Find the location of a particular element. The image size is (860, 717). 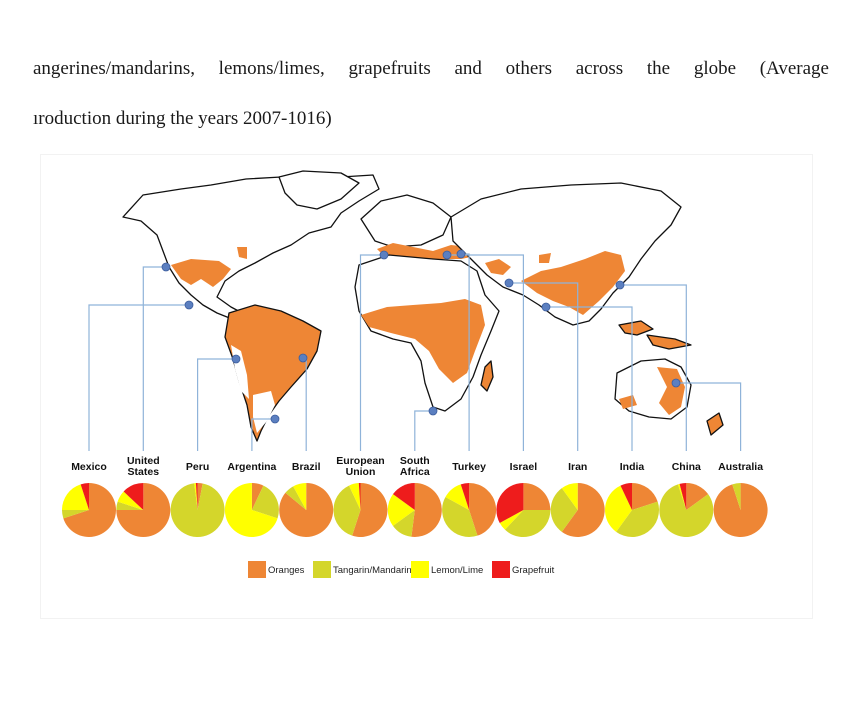

pie-australia is located at coordinates (740, 510).